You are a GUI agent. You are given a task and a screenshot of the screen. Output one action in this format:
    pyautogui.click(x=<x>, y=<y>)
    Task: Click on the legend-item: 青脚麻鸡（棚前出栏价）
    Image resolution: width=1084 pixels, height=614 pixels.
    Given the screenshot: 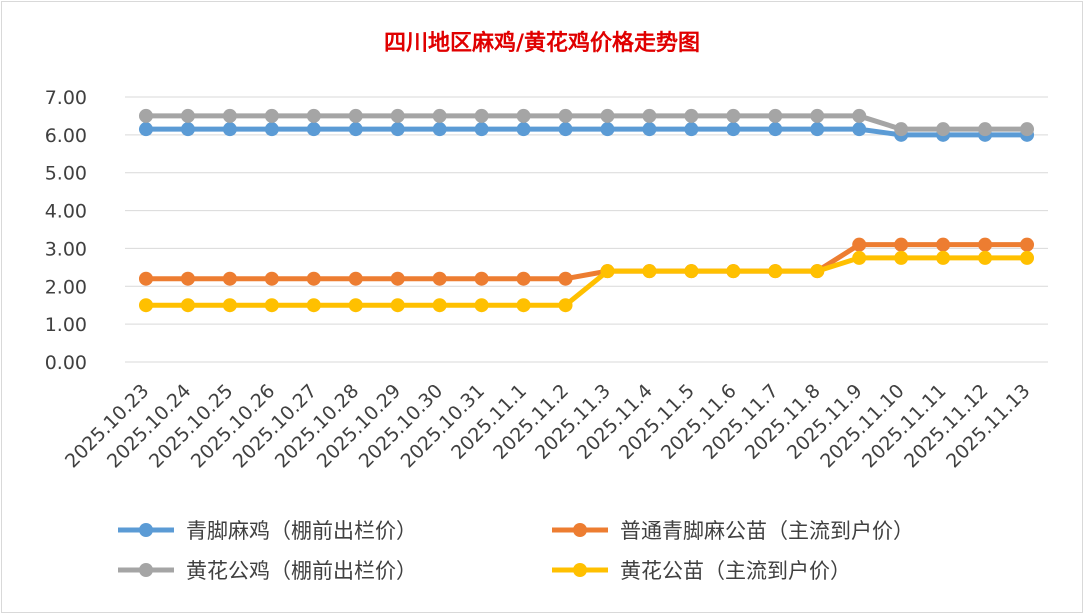 What is the action you would take?
    pyautogui.click(x=267, y=531)
    